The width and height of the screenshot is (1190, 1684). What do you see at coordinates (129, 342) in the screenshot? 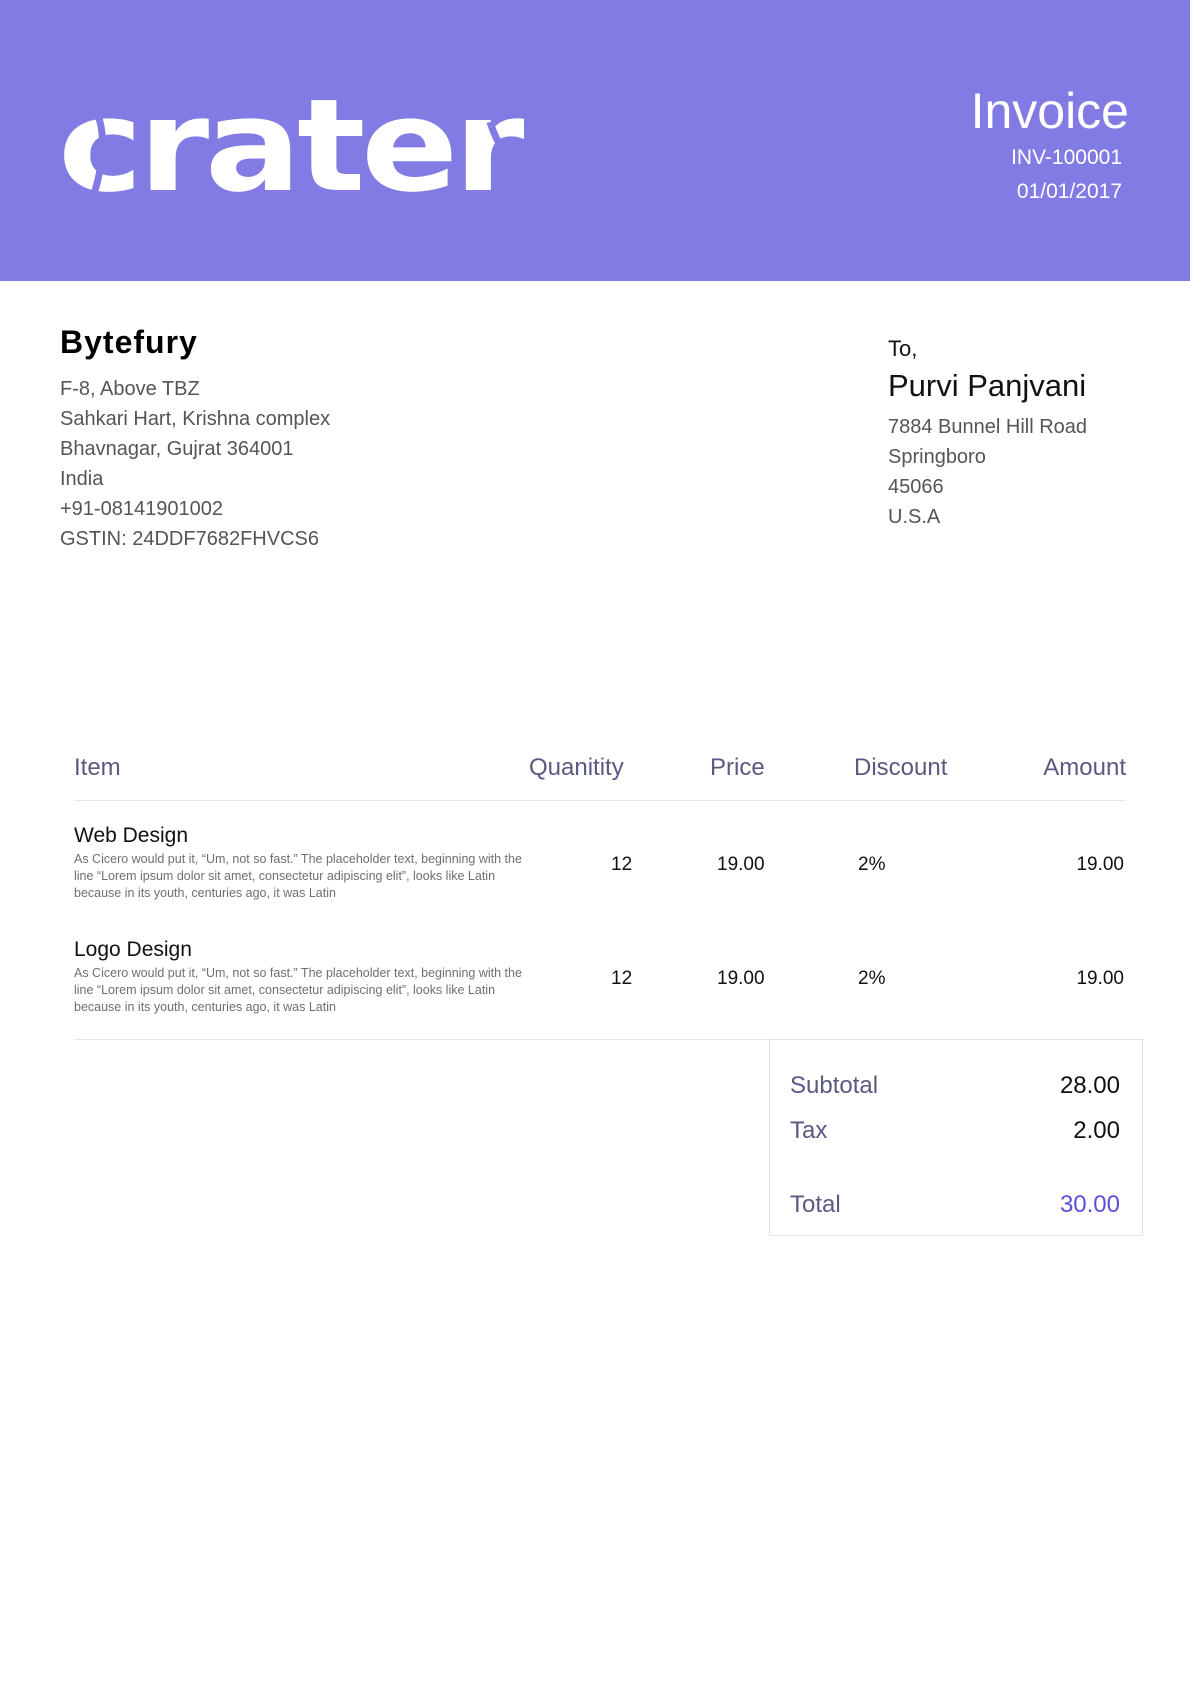
I see `company-name: Bytefury` at bounding box center [129, 342].